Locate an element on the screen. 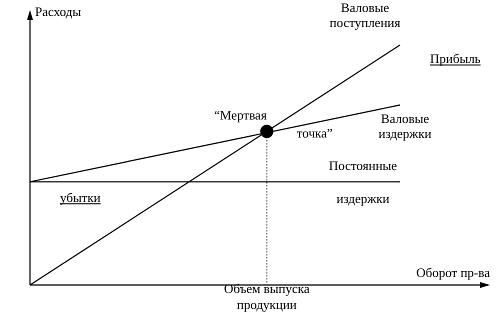 This screenshot has height=330, width=501. series-label: Валовые издержки is located at coordinates (405, 126).